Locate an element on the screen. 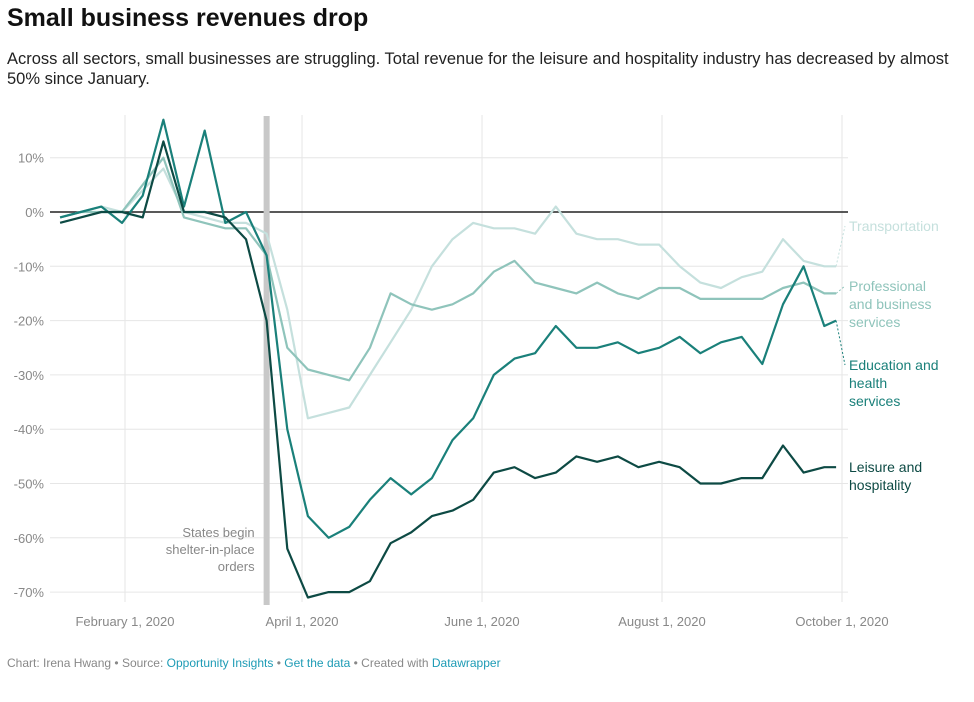  y-tick-label: 10% is located at coordinates (31, 158).